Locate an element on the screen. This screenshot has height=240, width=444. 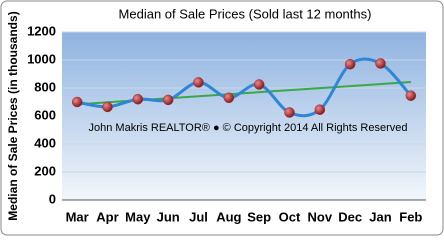
x-tick-label: Mar is located at coordinates (77, 216).